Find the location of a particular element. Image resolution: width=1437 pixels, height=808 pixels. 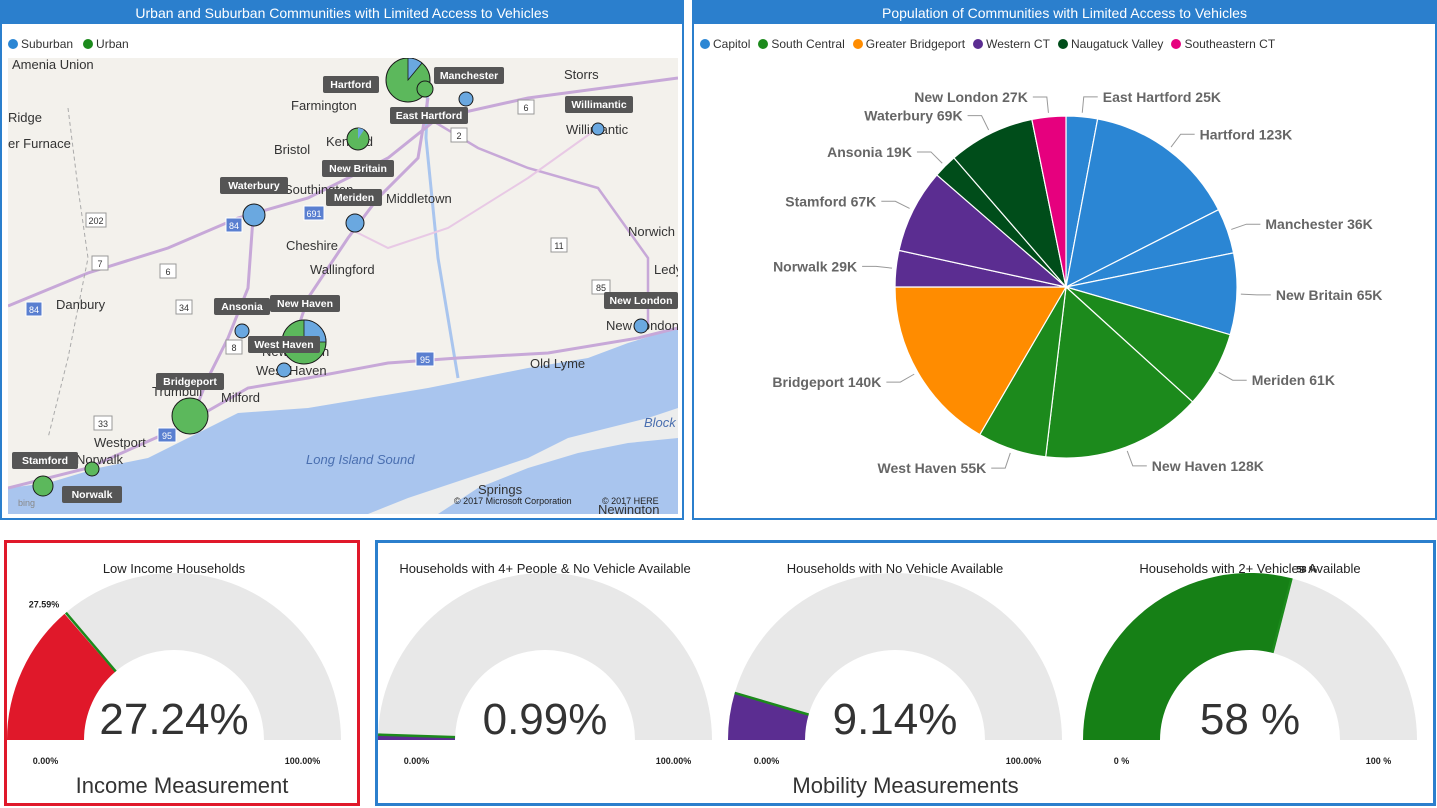

map-bubble-east-hartford is located at coordinates (466, 99).